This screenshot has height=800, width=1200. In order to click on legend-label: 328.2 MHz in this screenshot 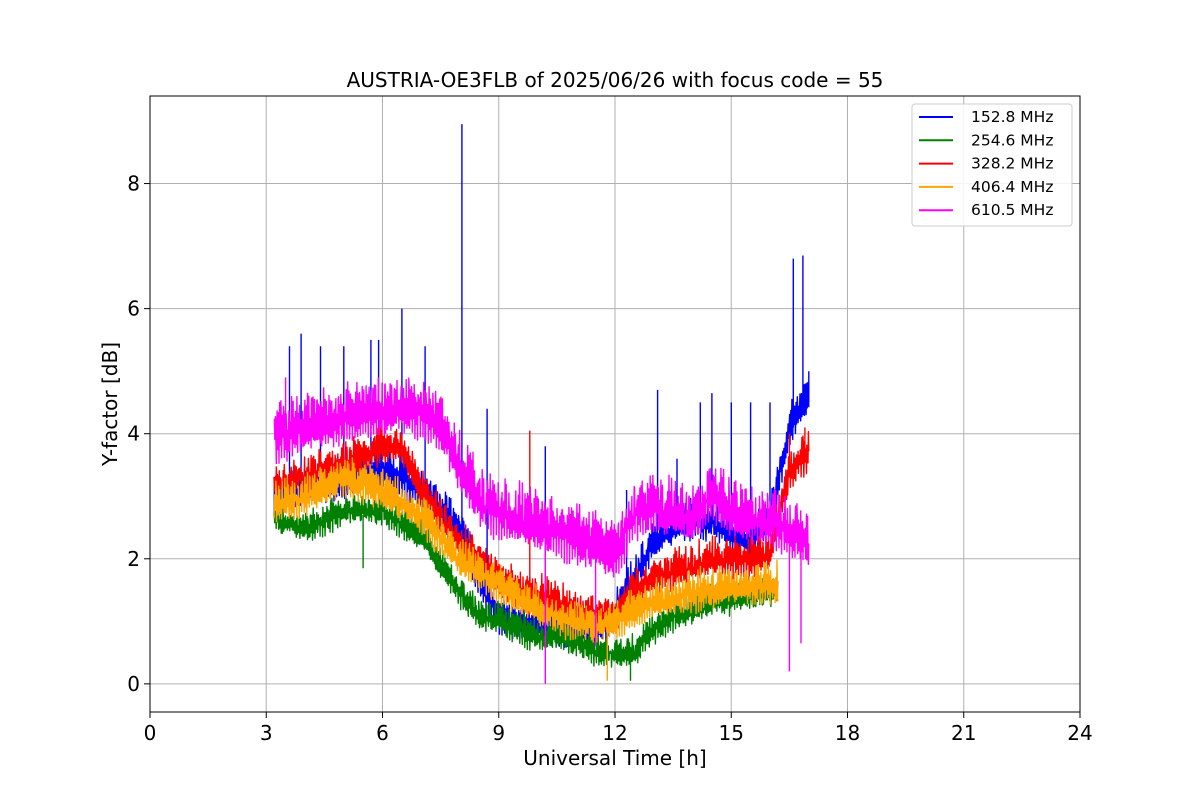, I will do `click(1012, 164)`.